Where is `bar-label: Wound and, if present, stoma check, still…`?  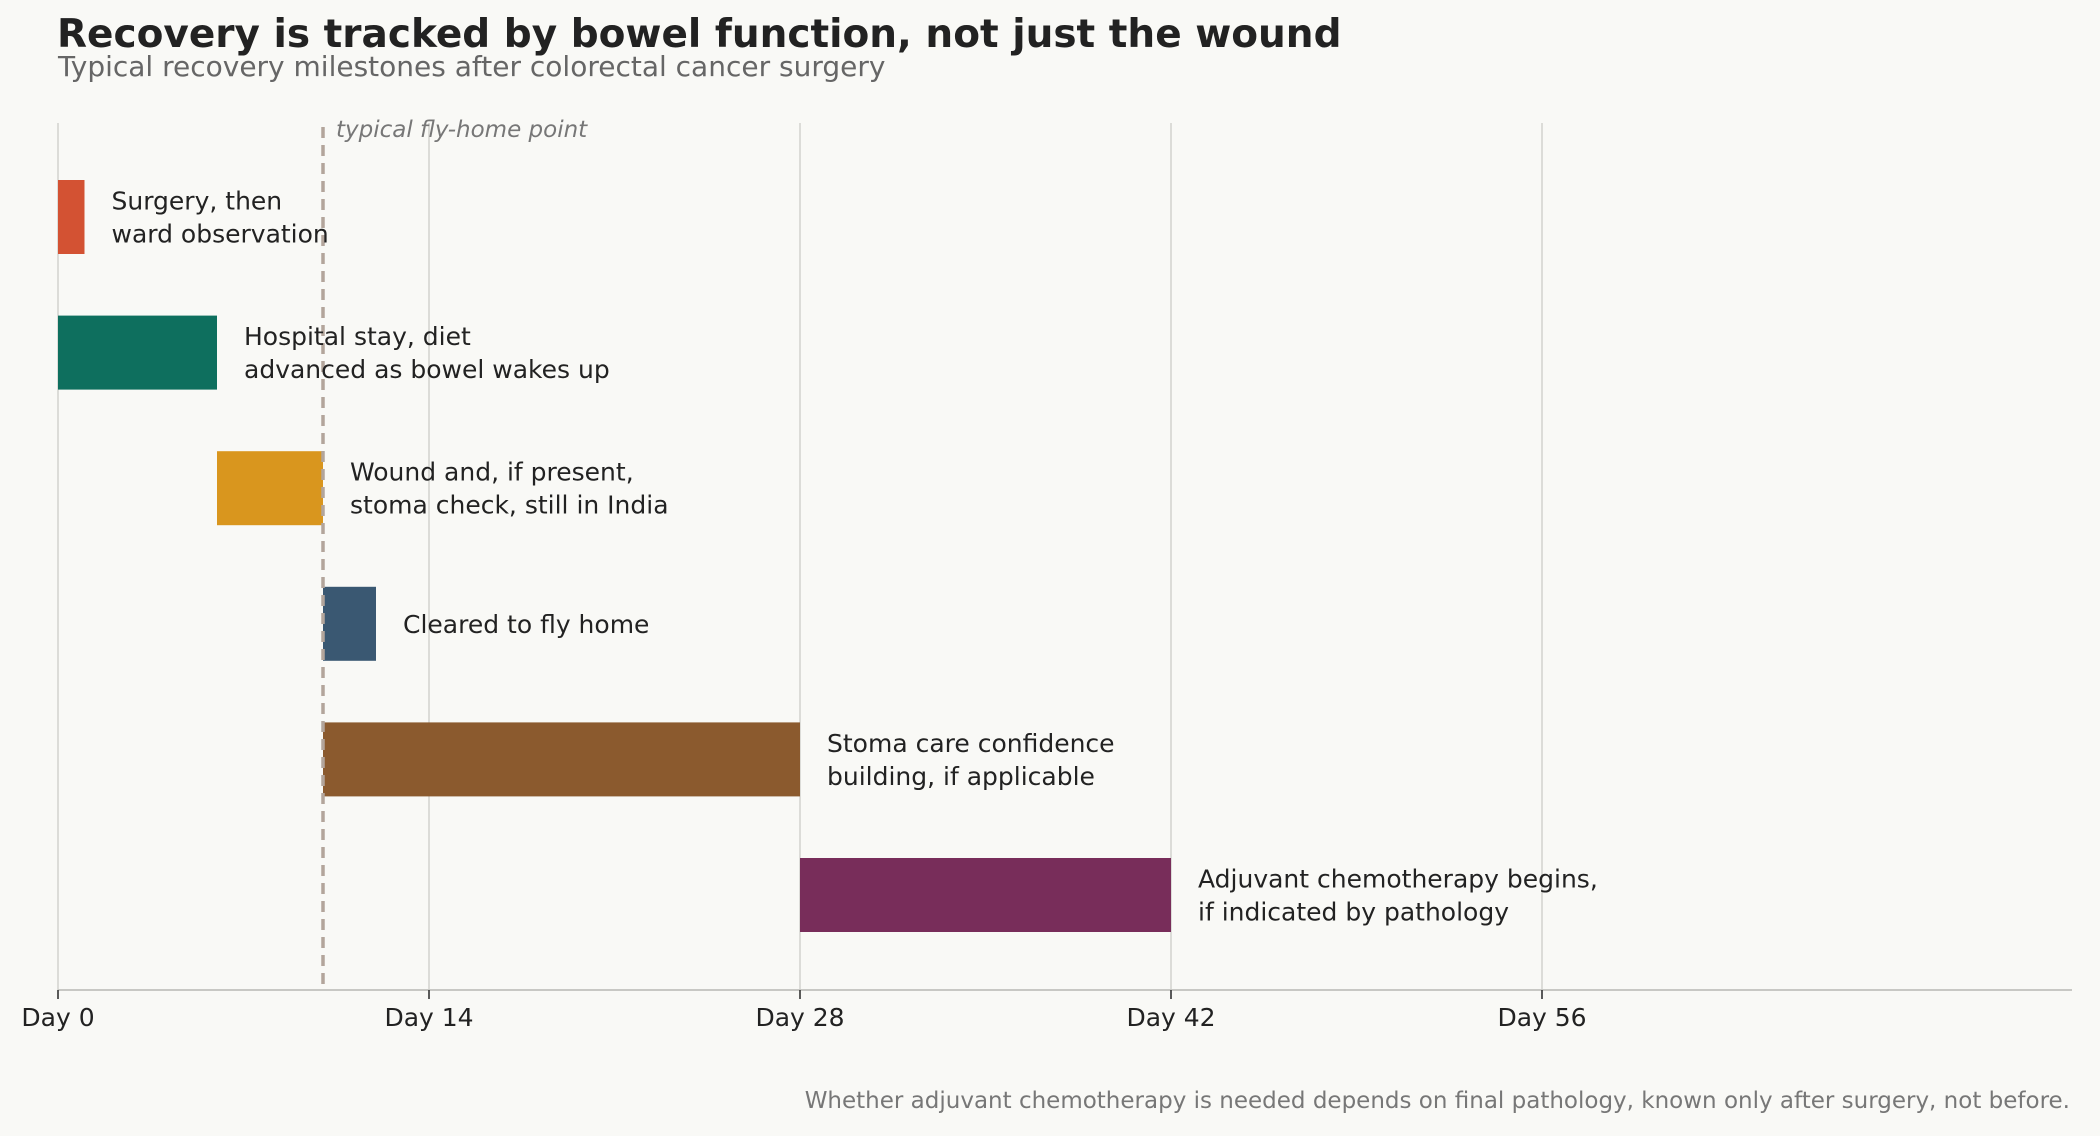 bar-label: Wound and, if present, stoma check, still… is located at coordinates (509, 488).